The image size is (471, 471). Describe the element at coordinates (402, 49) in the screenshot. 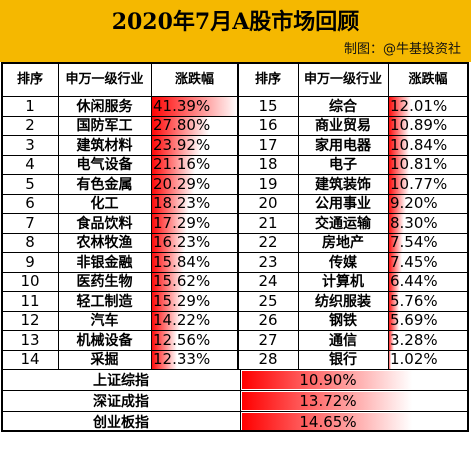

I see `credit-text: 制图：@牛基投资社` at that location.